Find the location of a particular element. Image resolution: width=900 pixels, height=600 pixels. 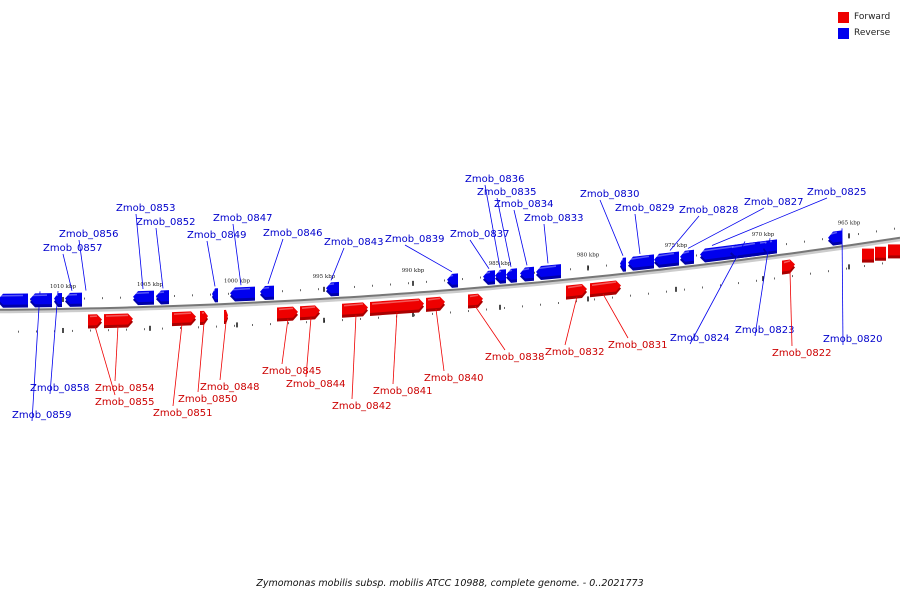

gene-label: Zmob_0835 is located at coordinates (507, 192).